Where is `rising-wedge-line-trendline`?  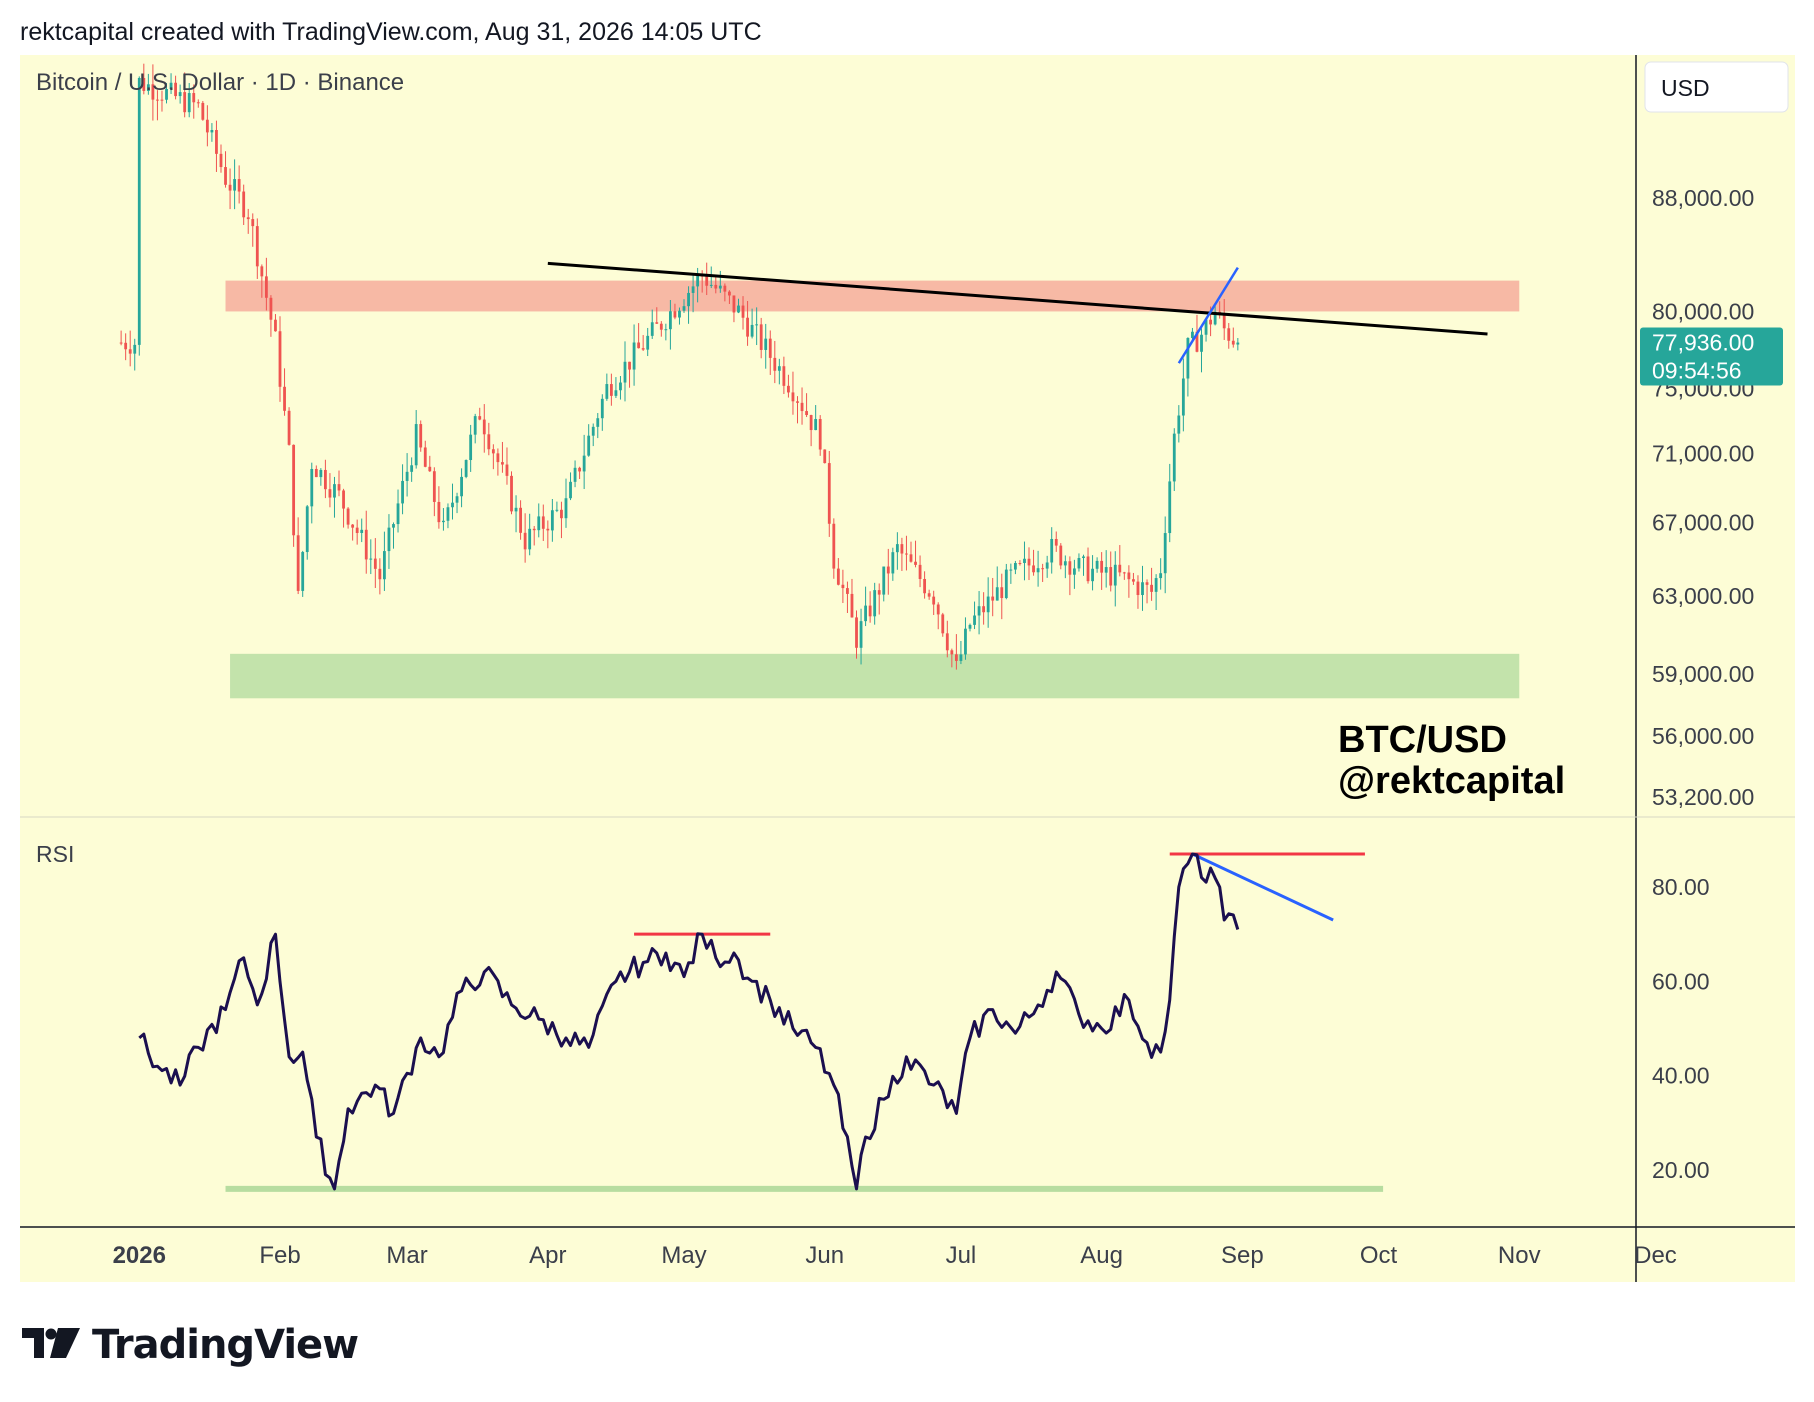
rising-wedge-line-trendline is located at coordinates (1208, 315).